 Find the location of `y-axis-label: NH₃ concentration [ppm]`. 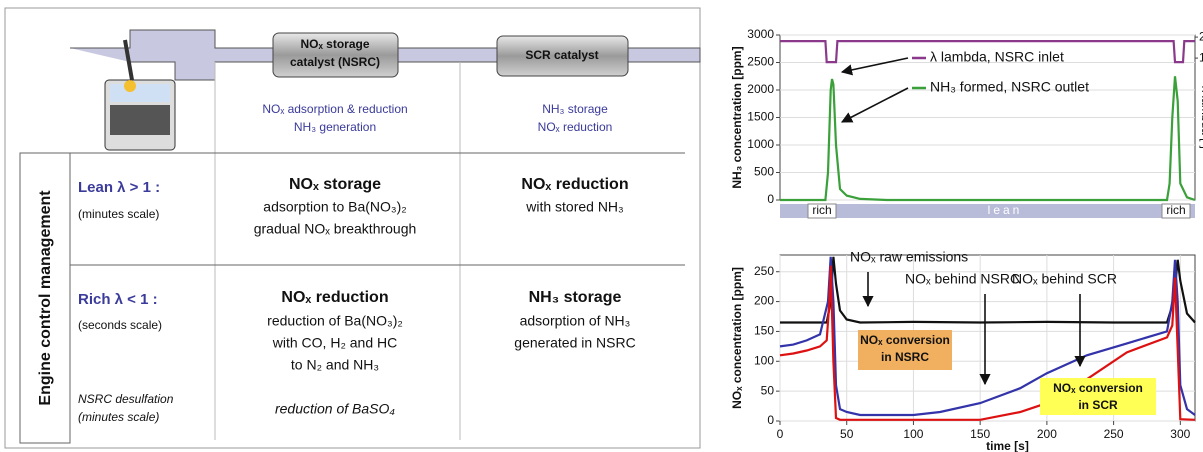

y-axis-label: NH₃ concentration [ppm] is located at coordinates (737, 117).